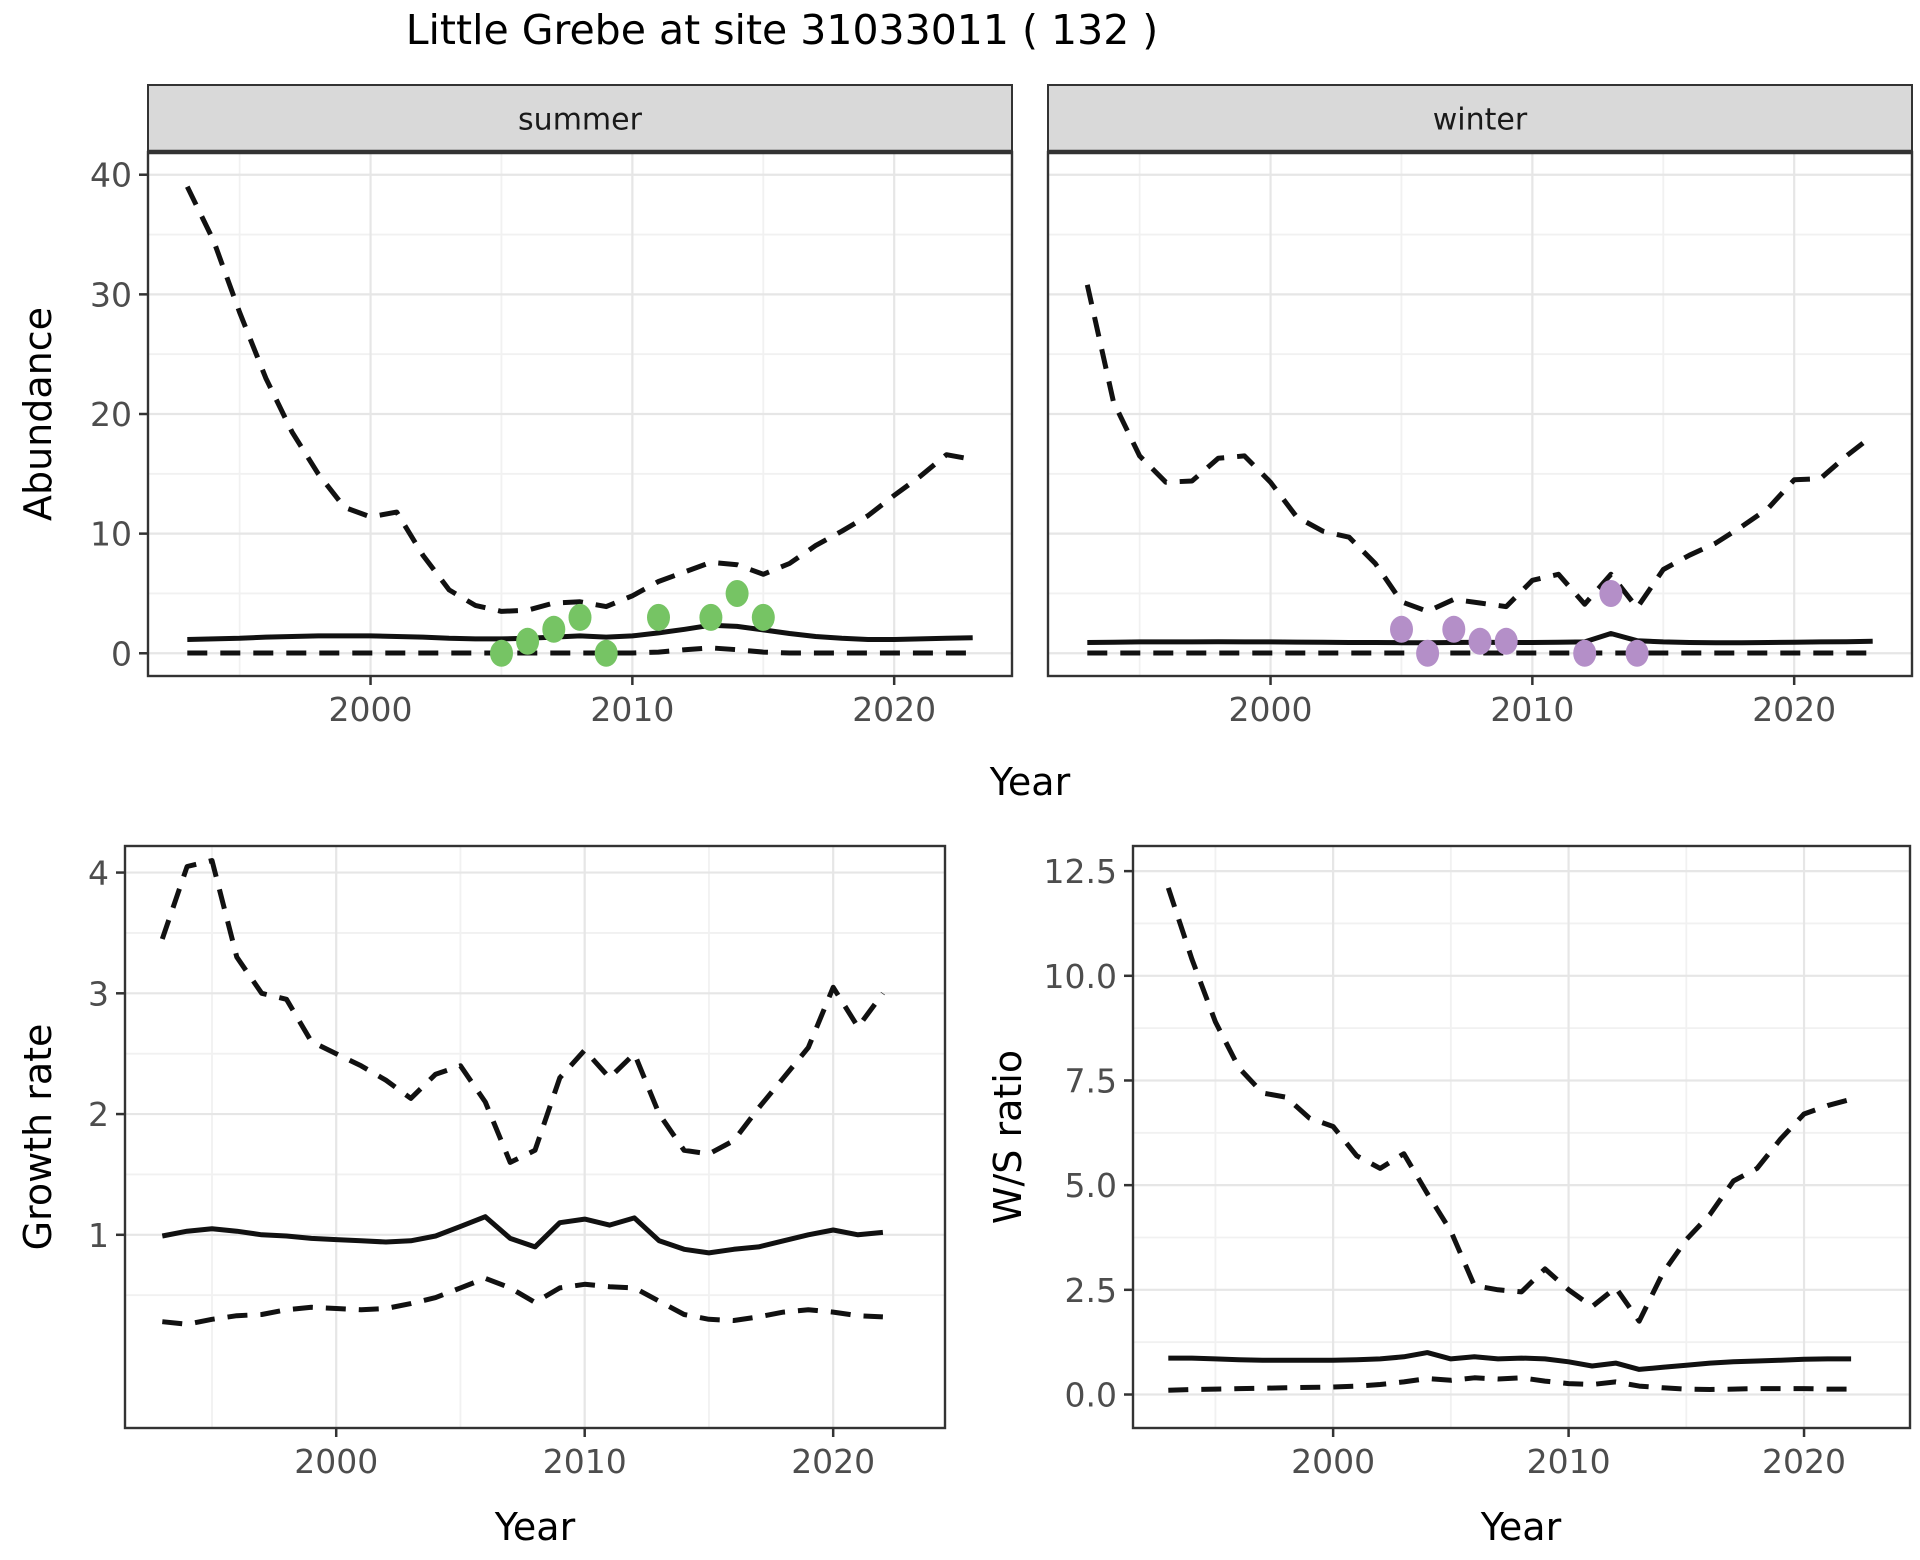 The height and width of the screenshot is (1560, 1920). Describe the element at coordinates (111, 414) in the screenshot. I see `y-tick-label: 20` at that location.